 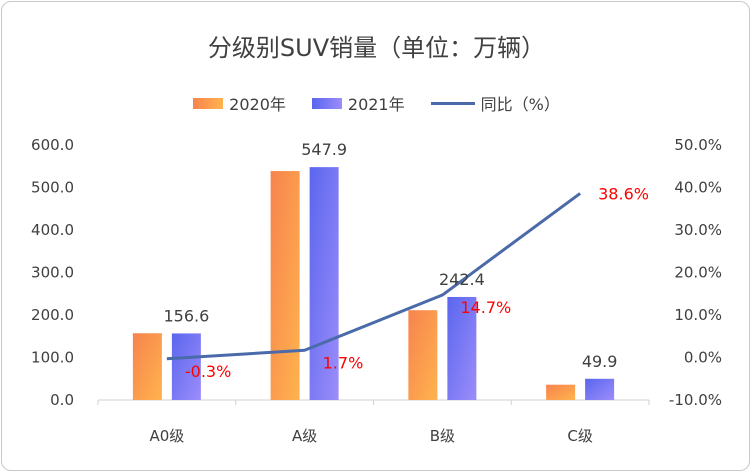 I want to click on y-right-tick-label: 0.0%, so click(x=703, y=358).